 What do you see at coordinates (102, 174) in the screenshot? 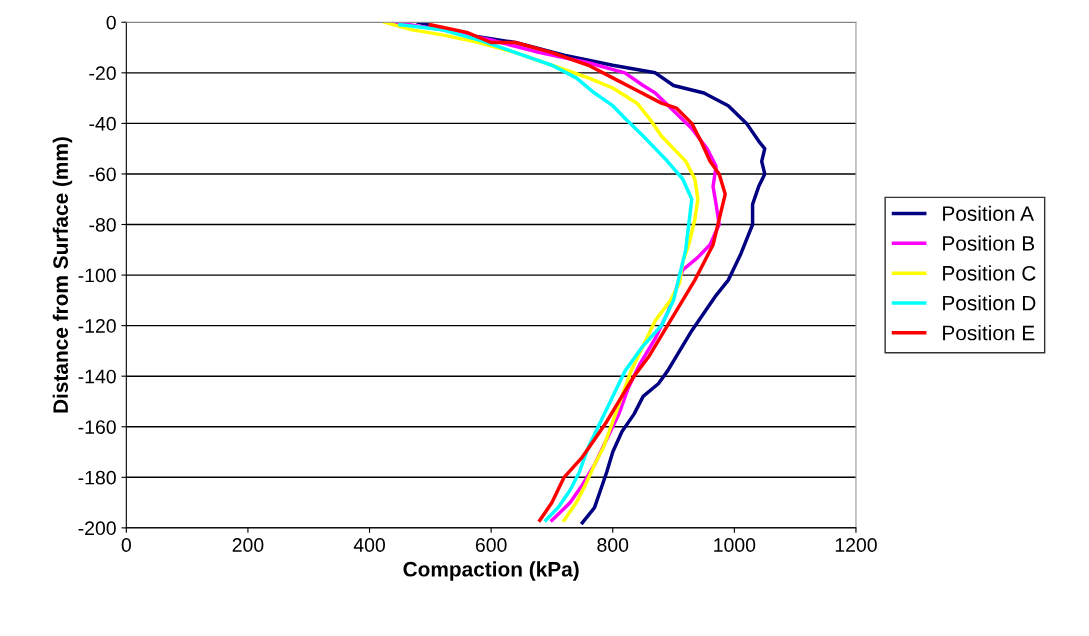
I see `y-tick-label: -60` at bounding box center [102, 174].